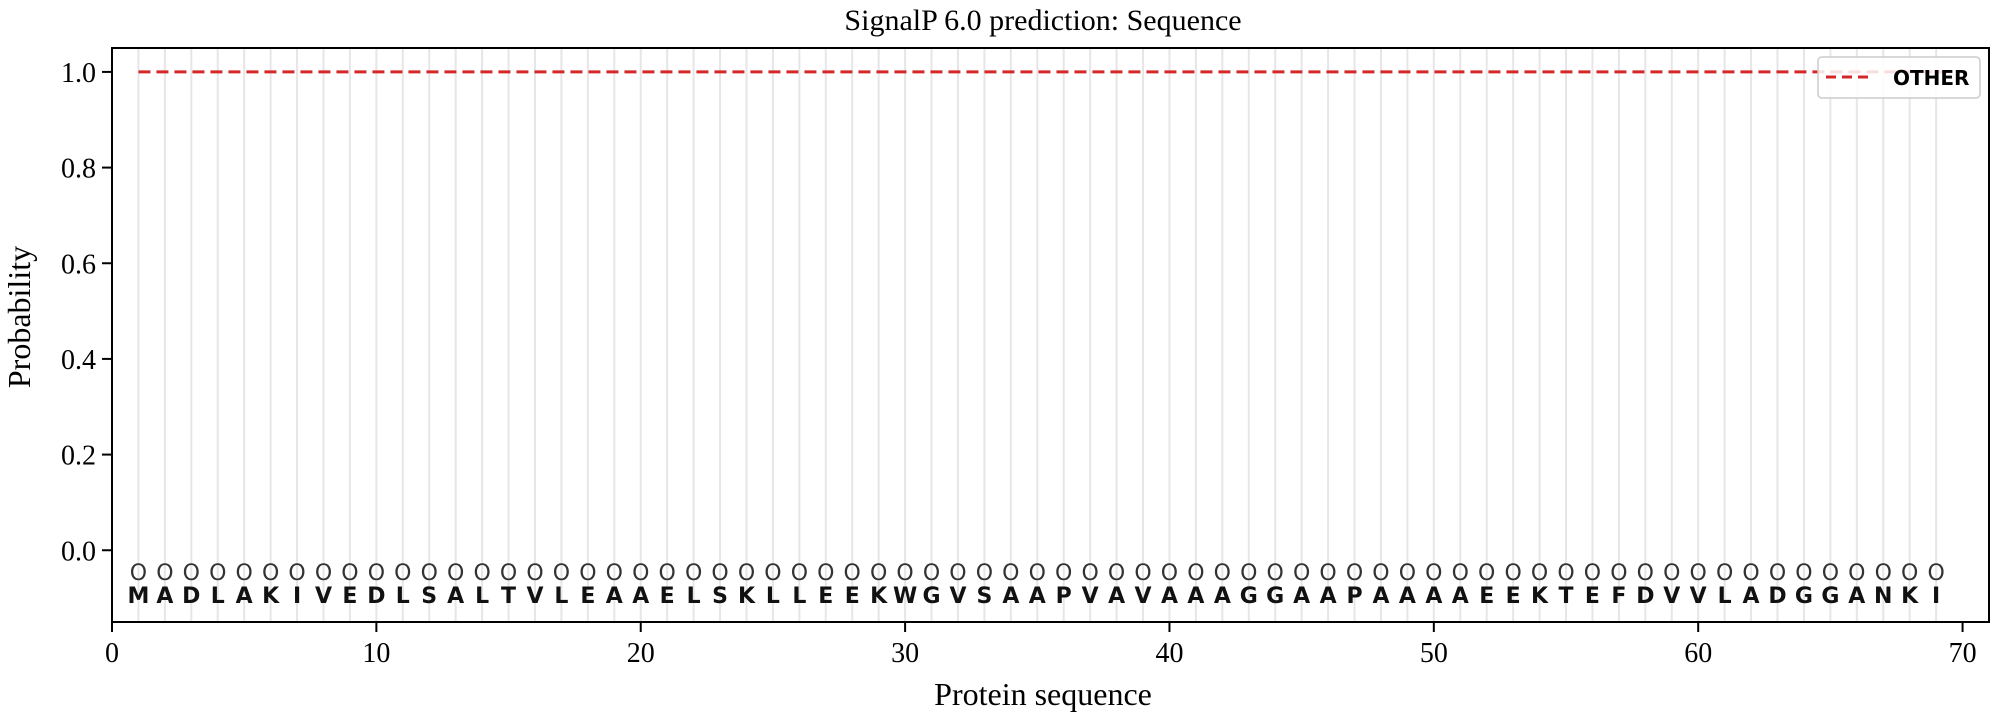 This screenshot has width=2000, height=715. Describe the element at coordinates (905, 596) in the screenshot. I see `residue-label: W` at that location.